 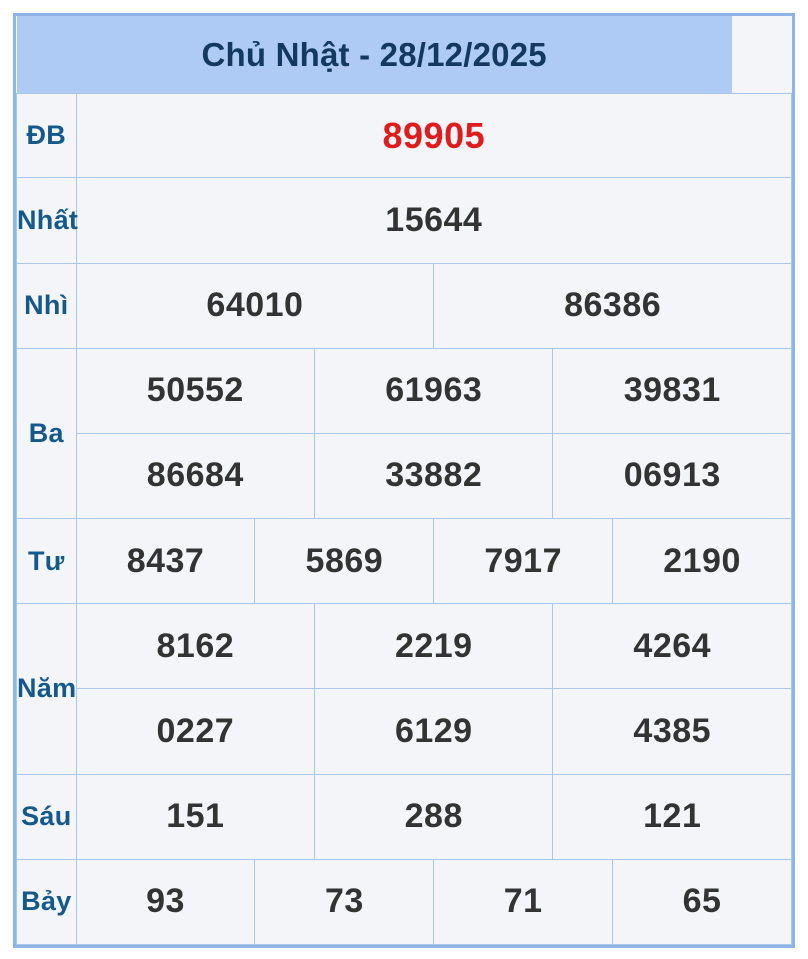 I want to click on table-header-row: Chủ Nhật - 28/12/2025, so click(x=404, y=55).